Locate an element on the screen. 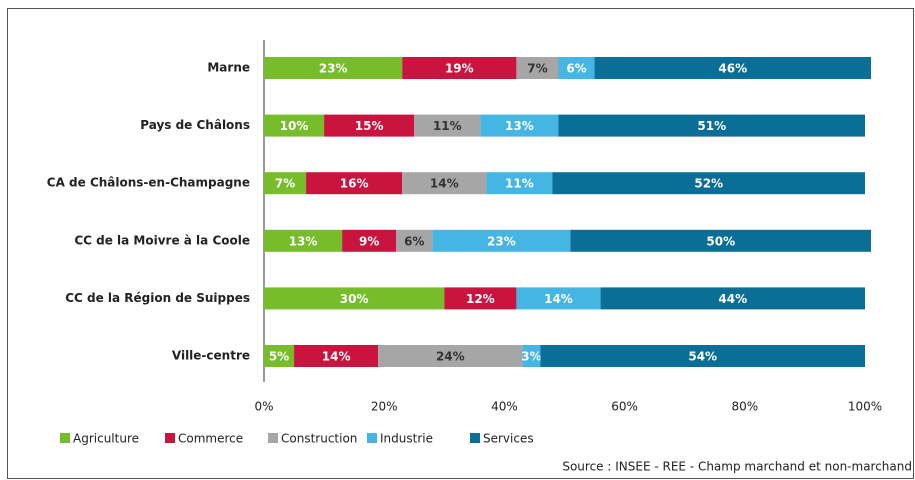 The width and height of the screenshot is (915, 480). data-label: 46% is located at coordinates (732, 69).